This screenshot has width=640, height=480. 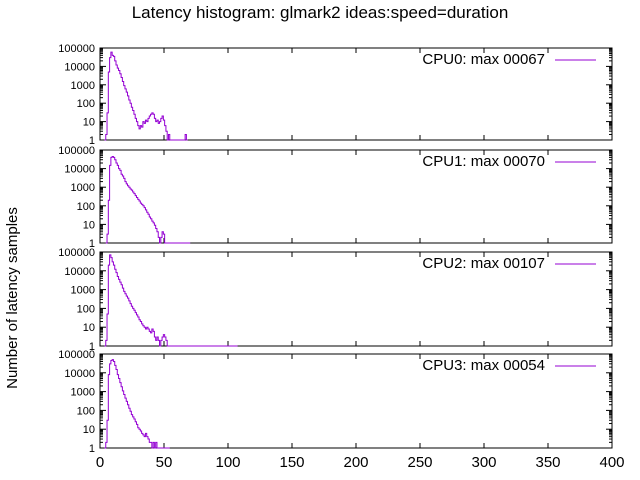 I want to click on series-line-cpu3, so click(x=137, y=404).